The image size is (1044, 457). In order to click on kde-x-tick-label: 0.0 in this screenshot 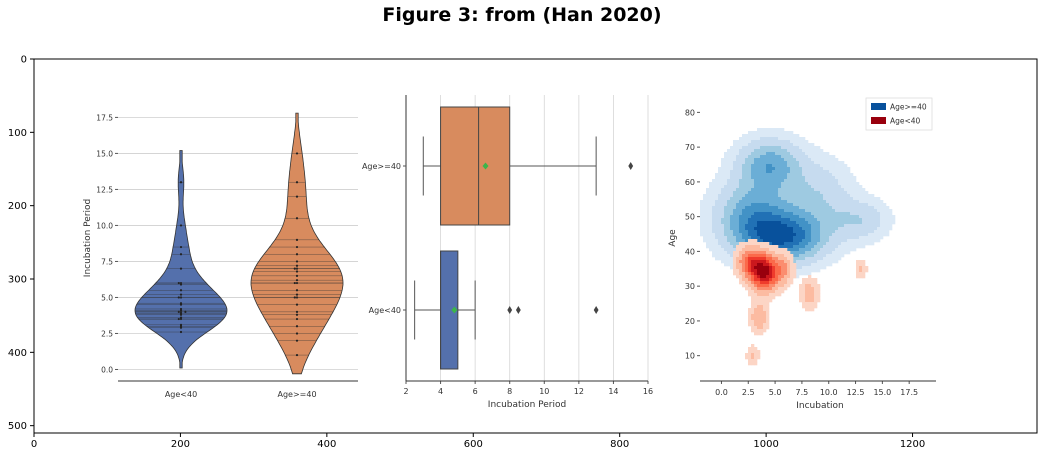, I will do `click(721, 392)`.